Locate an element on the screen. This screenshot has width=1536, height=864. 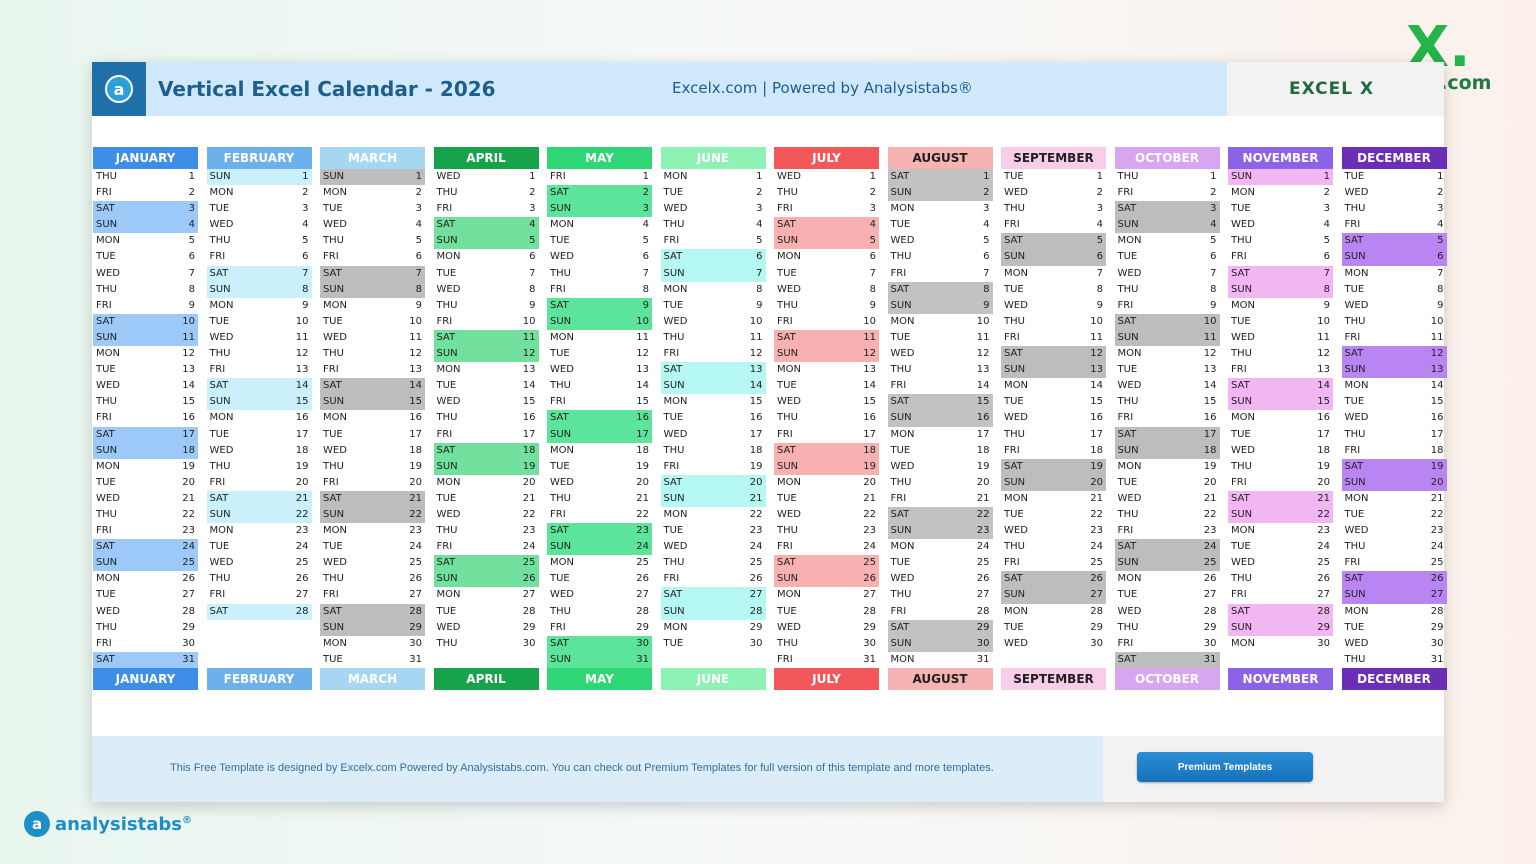
day-row: SUN 19 is located at coordinates (486, 466).